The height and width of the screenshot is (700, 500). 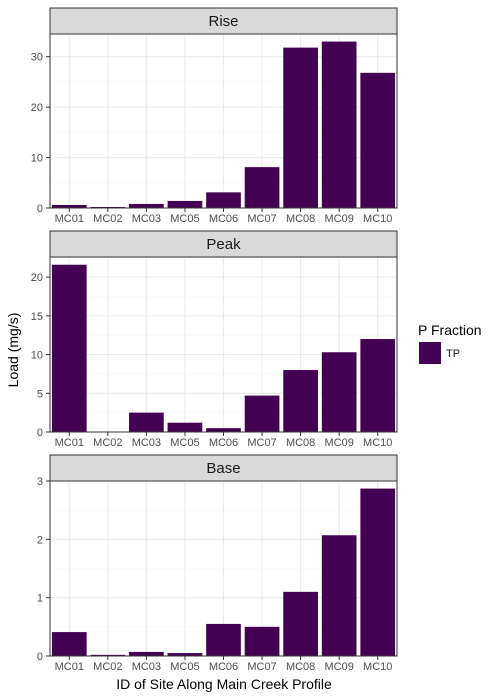 I want to click on facet-strip-label-peak: Peak, so click(x=223, y=244).